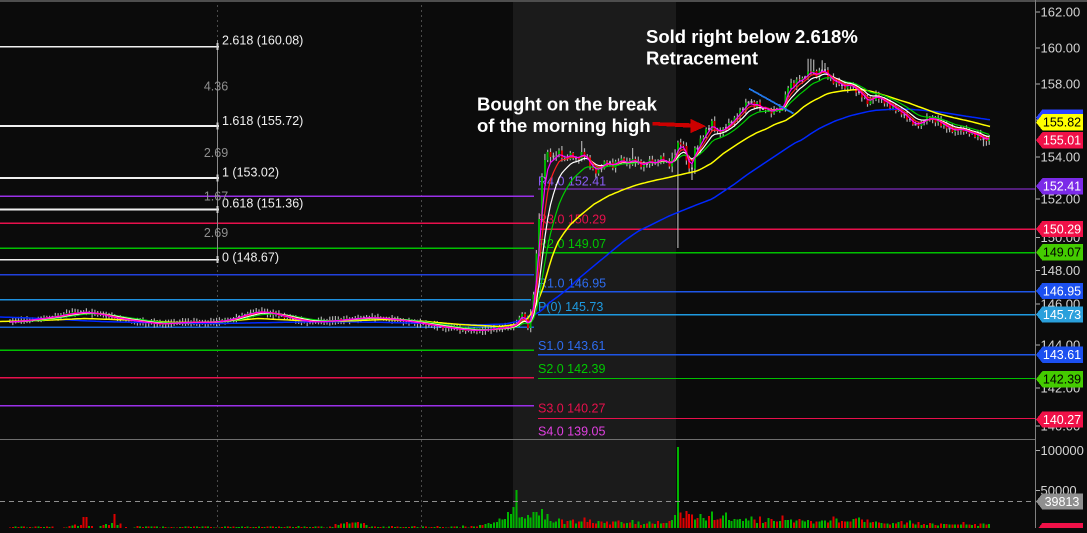  What do you see at coordinates (1062, 187) in the screenshot?
I see `svg-text: 152.41` at bounding box center [1062, 187].